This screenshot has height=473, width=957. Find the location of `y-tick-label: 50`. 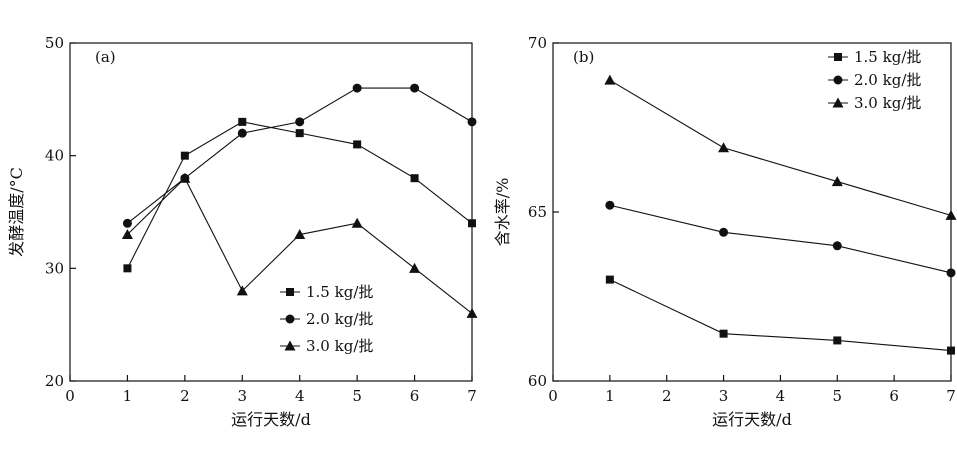

y-tick-label: 50 is located at coordinates (54, 43).